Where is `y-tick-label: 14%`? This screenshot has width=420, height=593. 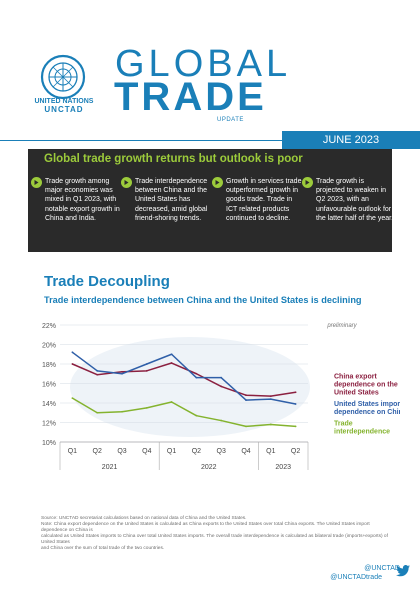
y-tick-label: 14% is located at coordinates (49, 404).